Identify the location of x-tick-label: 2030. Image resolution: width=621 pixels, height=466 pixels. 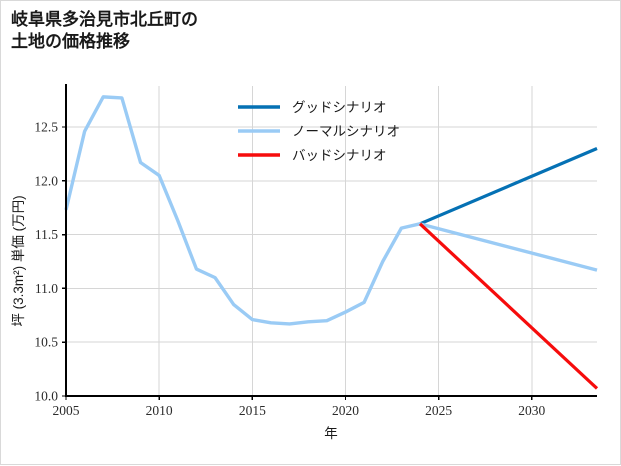
(531, 410).